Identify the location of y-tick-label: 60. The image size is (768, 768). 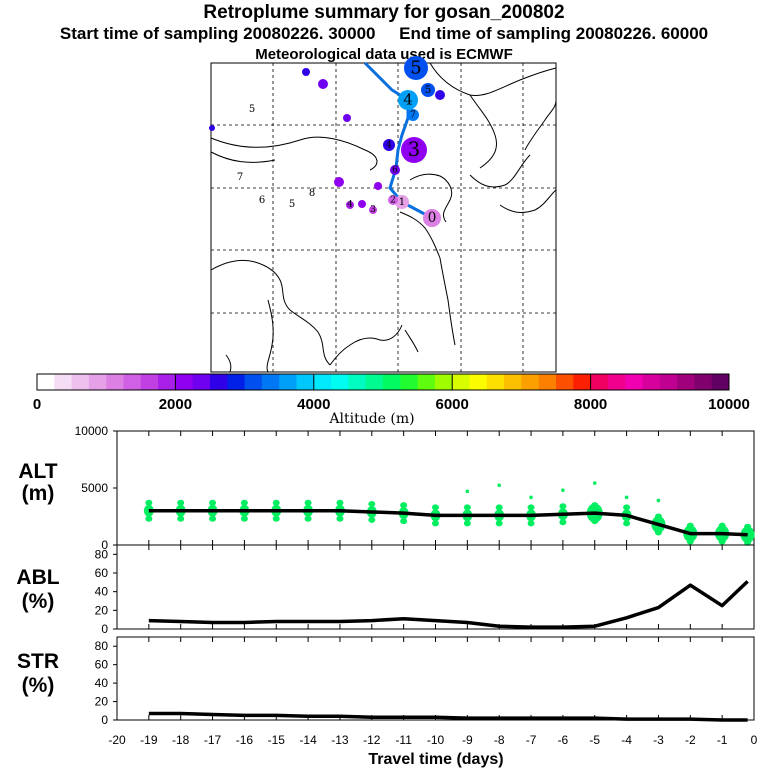
(102, 665).